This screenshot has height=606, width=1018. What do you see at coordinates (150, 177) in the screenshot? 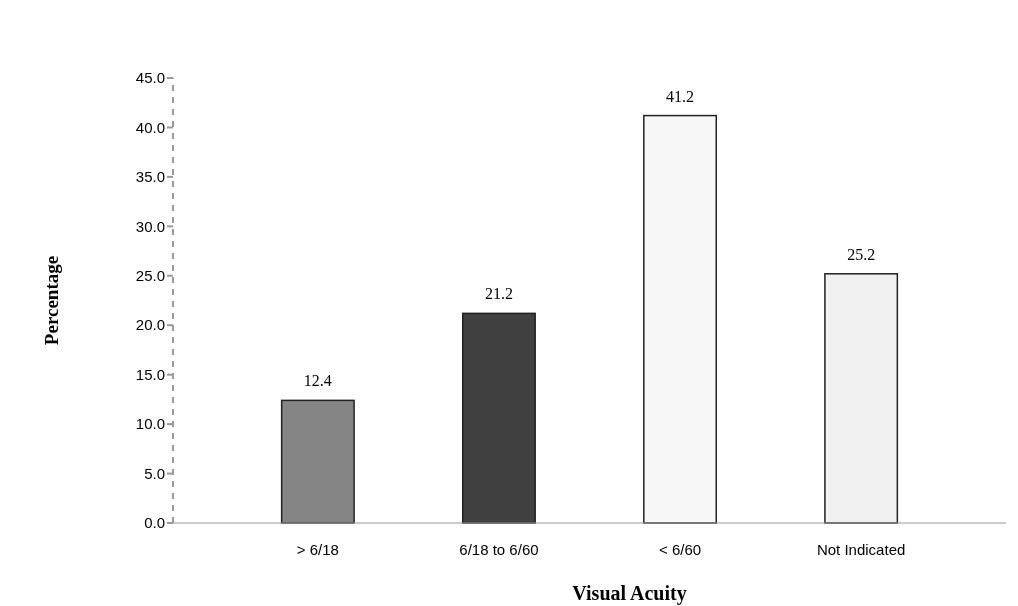
I see `y-tick-label: 35.0` at bounding box center [150, 177].